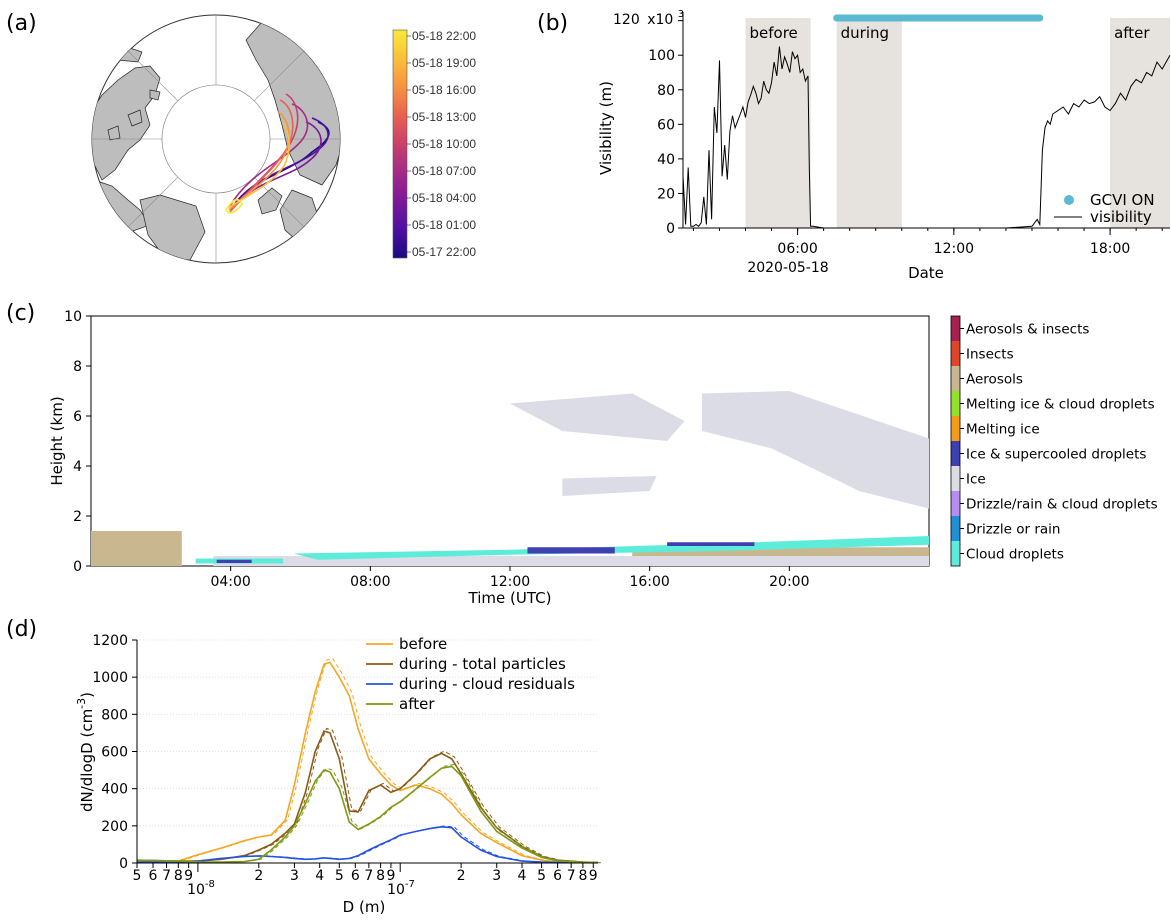 The width and height of the screenshot is (1171, 921). Describe the element at coordinates (114, 827) in the screenshot. I see `d-ytick-label-200: 200` at that location.